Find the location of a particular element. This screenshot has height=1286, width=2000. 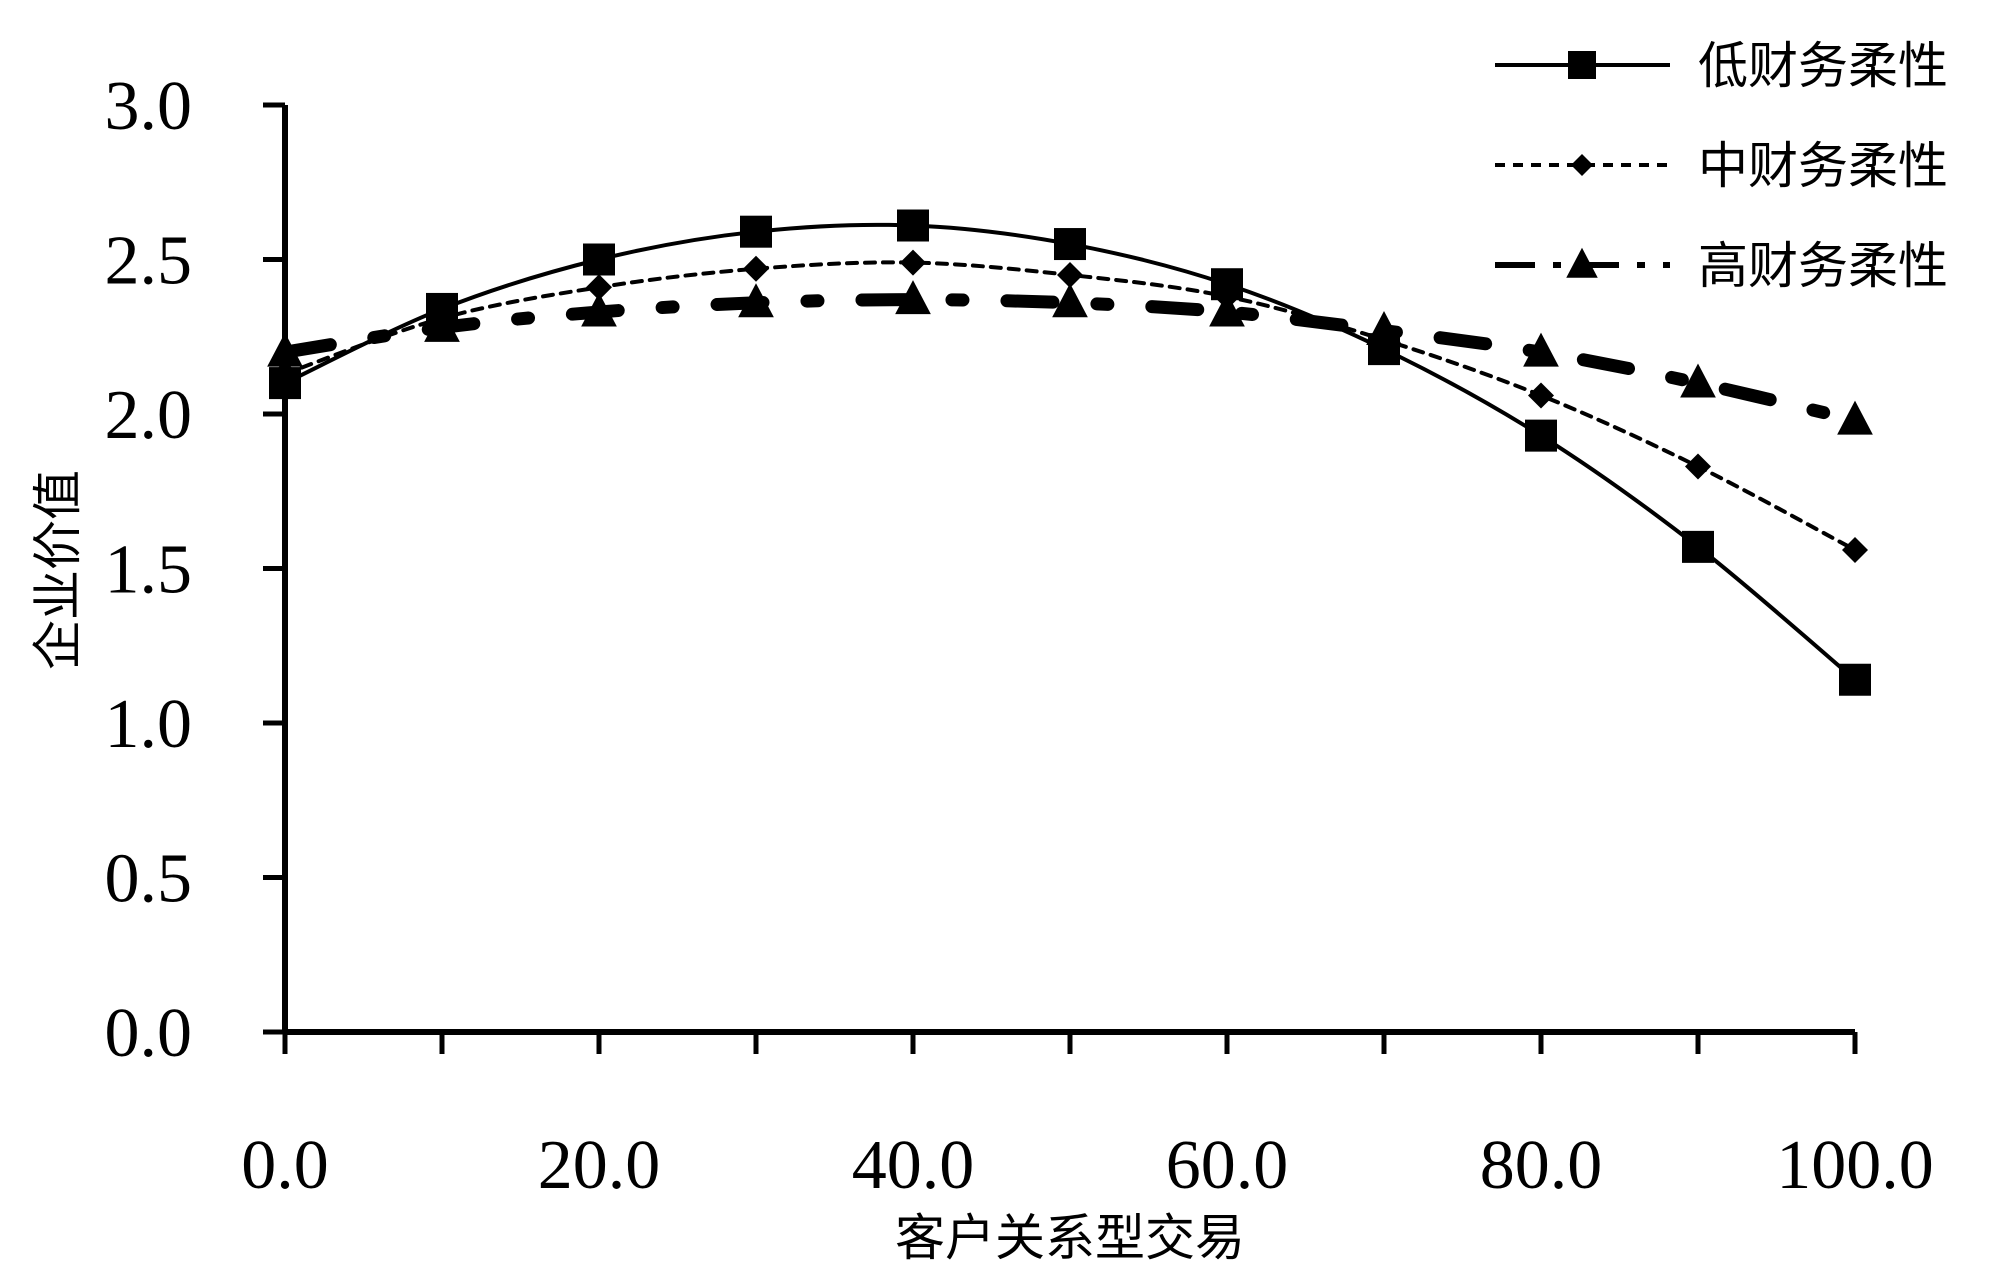

x-tick-label: 100.0 is located at coordinates (1855, 1165).